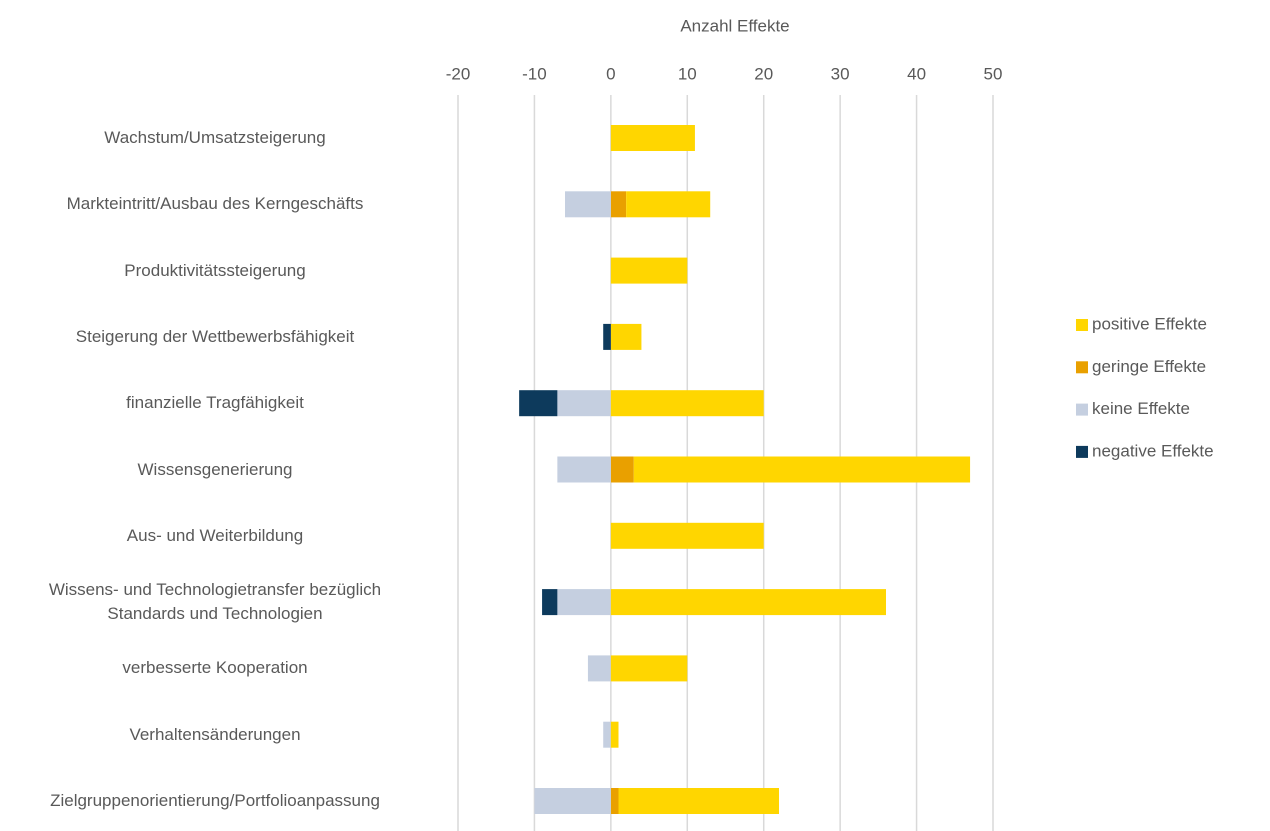  Describe the element at coordinates (534, 73) in the screenshot. I see `x-tick-label: -10` at that location.